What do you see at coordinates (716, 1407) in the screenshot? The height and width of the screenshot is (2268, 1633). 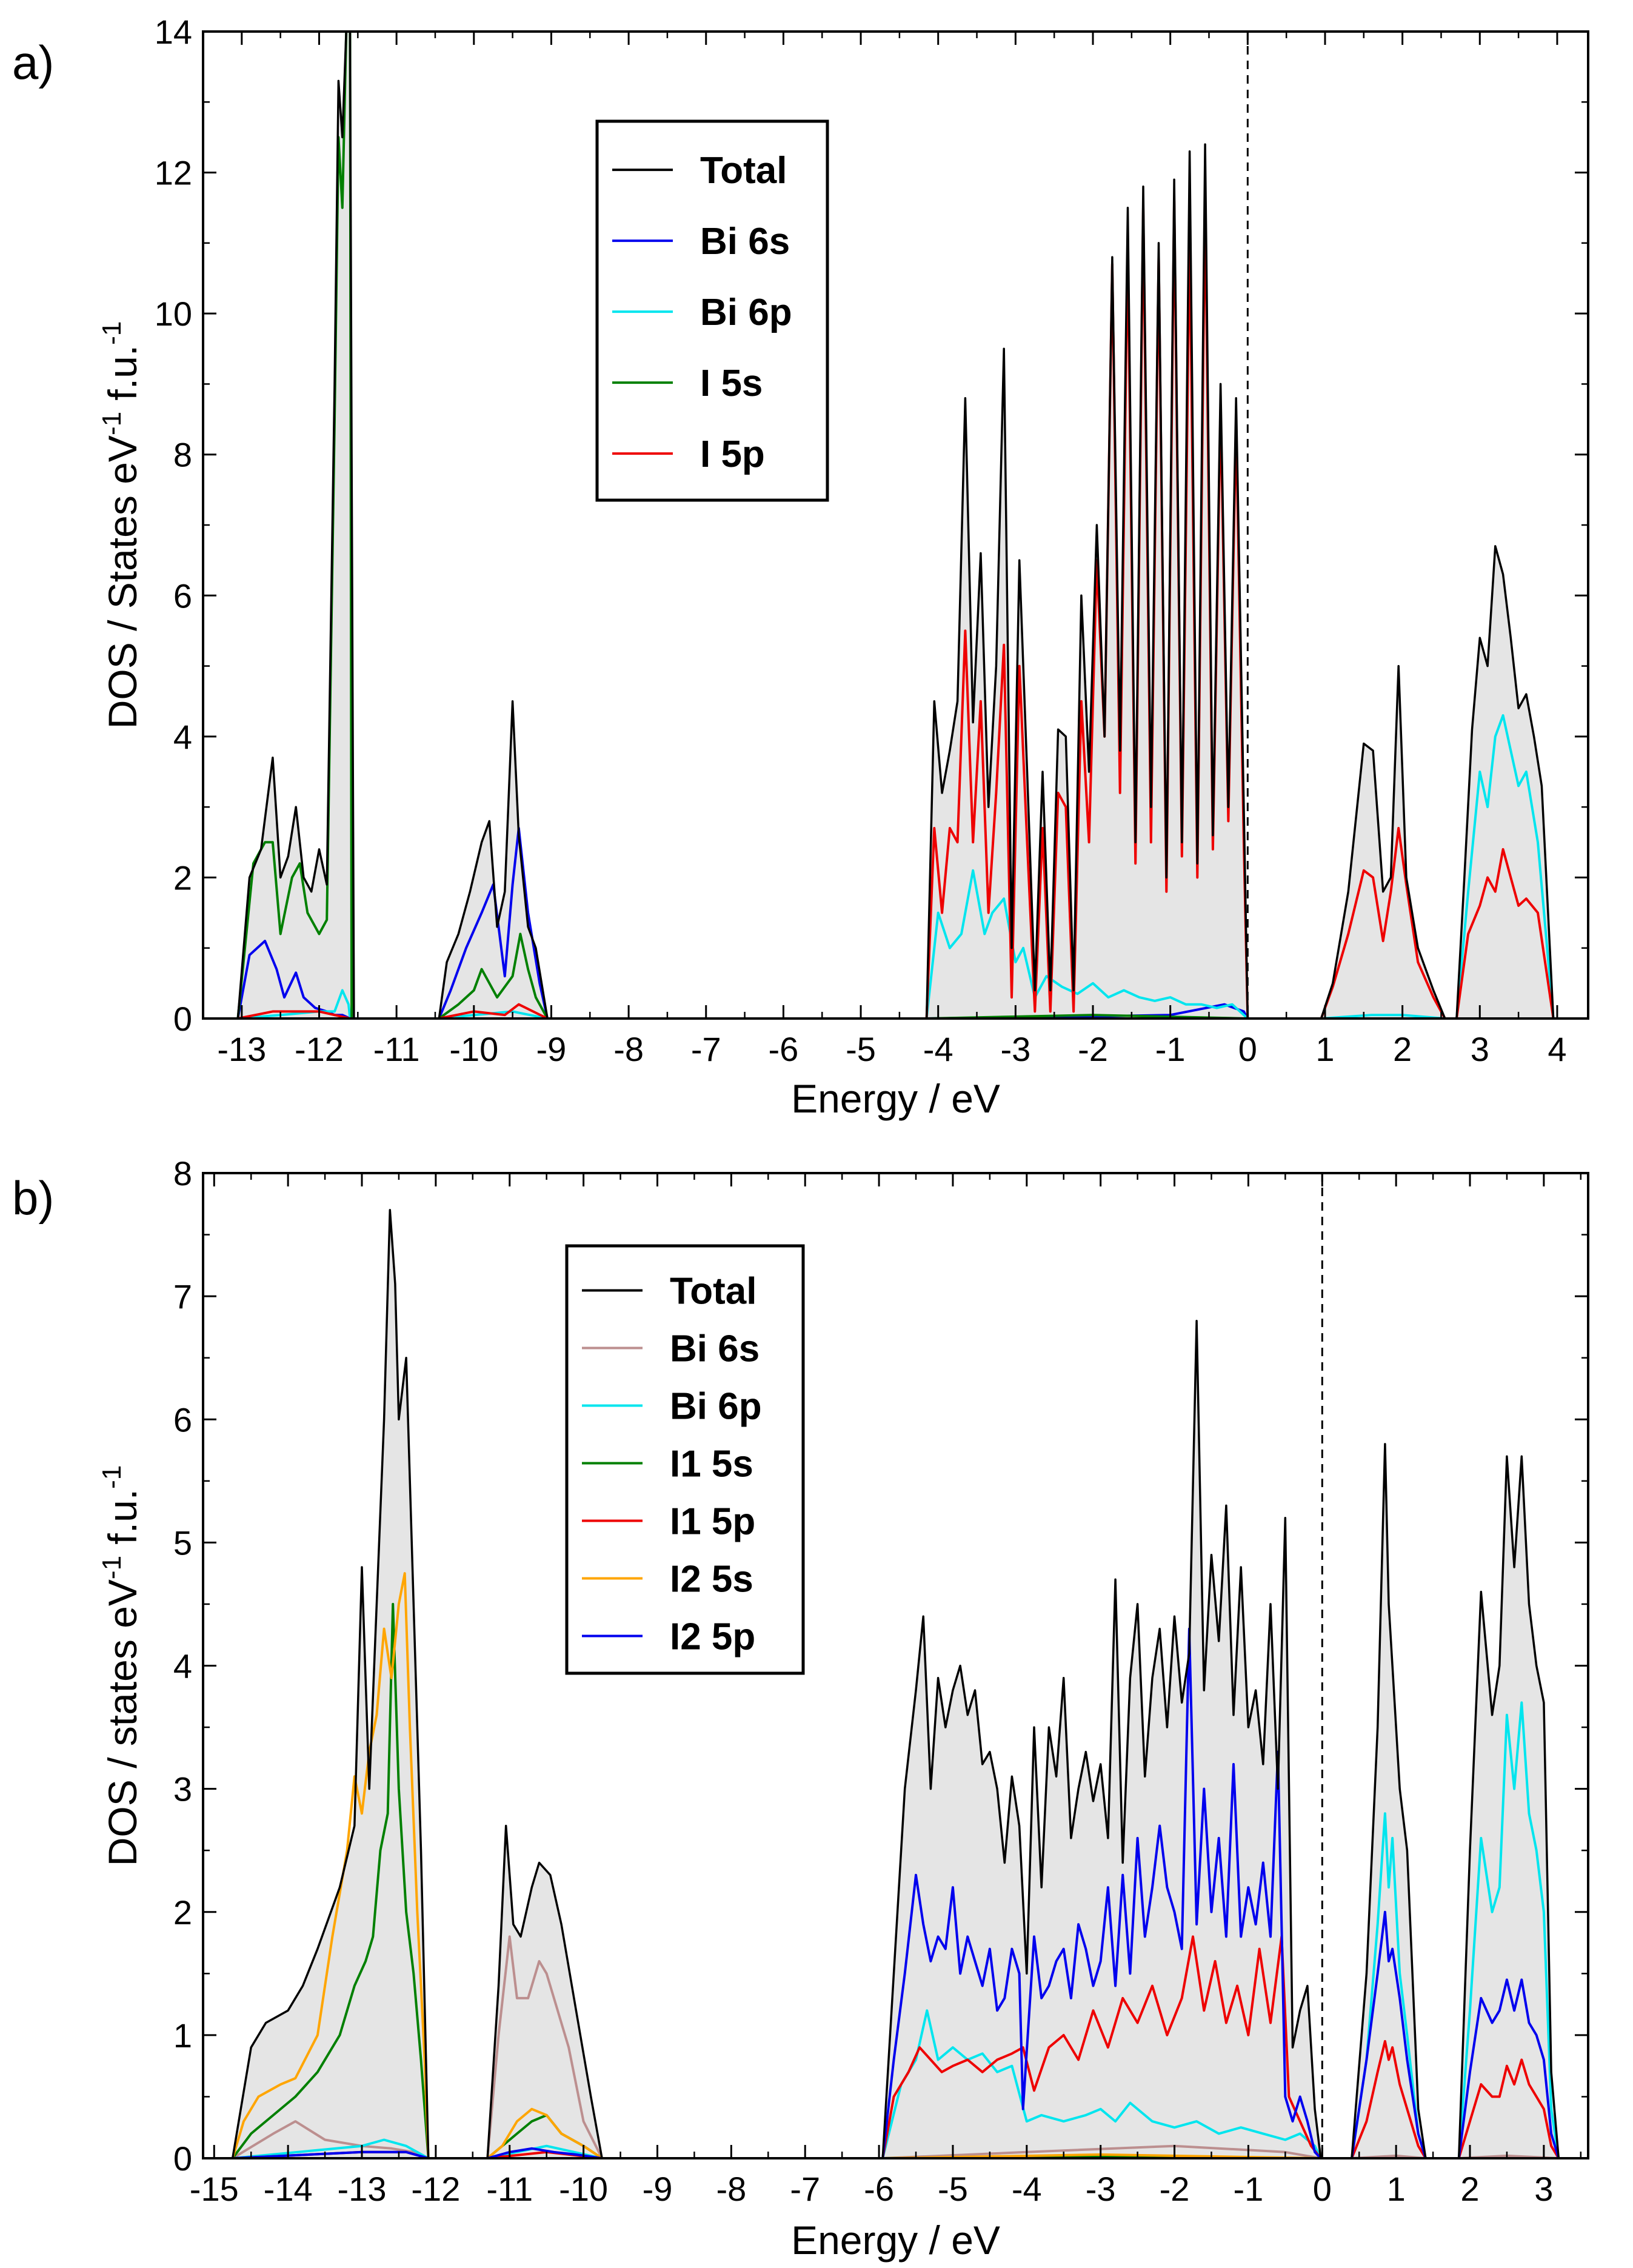 I see `panel-b-legend-entry-bi-6p: Bi 6p` at bounding box center [716, 1407].